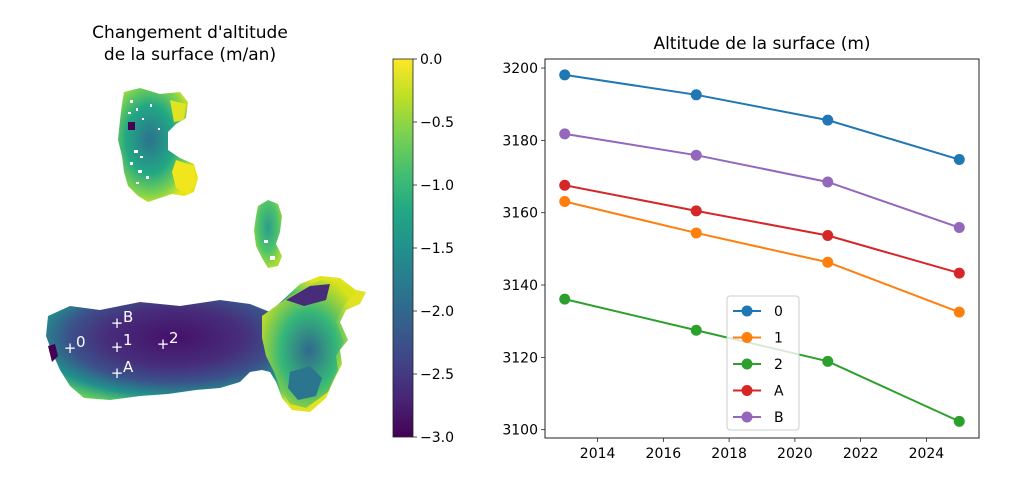 This screenshot has width=1024, height=493. I want to click on colorbar-tick-label: −3.0, so click(437, 438).